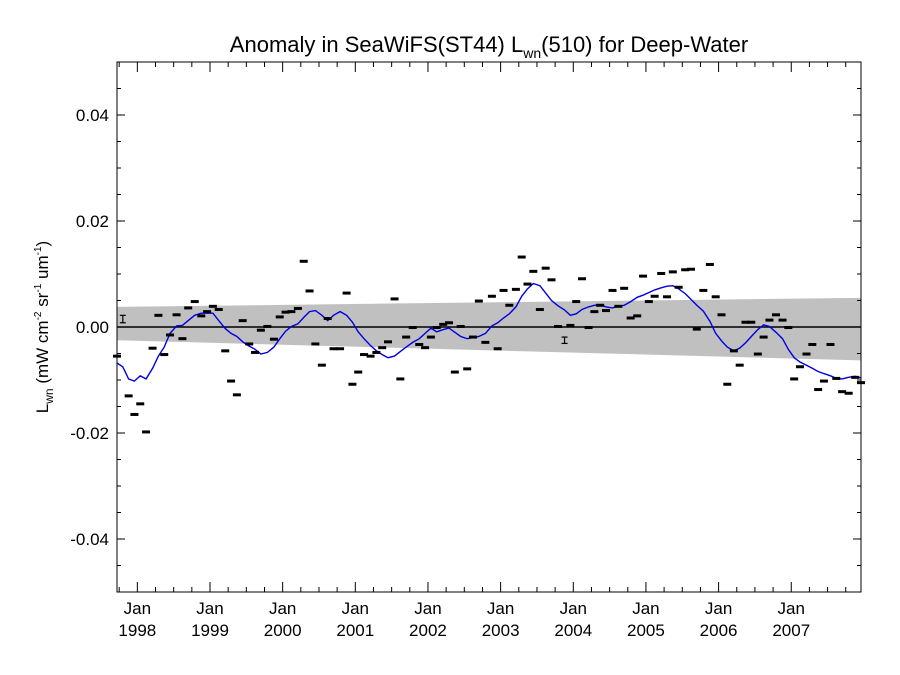 This screenshot has height=675, width=900. I want to click on chart-title-prefix: Anomaly in SeaWiFS(ST44) L, so click(376, 44).